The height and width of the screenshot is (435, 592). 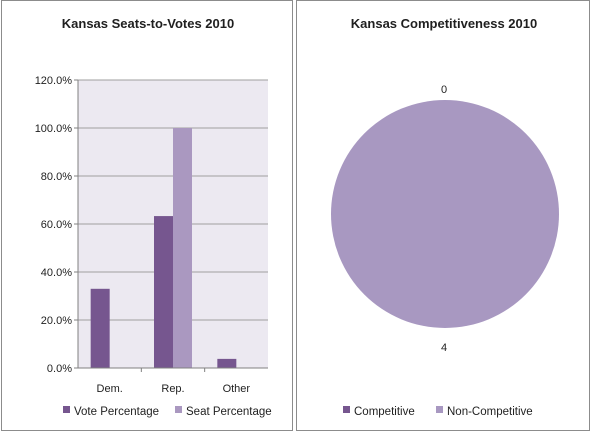 What do you see at coordinates (54, 81) in the screenshot?
I see `y-tick-label: 120.0%` at bounding box center [54, 81].